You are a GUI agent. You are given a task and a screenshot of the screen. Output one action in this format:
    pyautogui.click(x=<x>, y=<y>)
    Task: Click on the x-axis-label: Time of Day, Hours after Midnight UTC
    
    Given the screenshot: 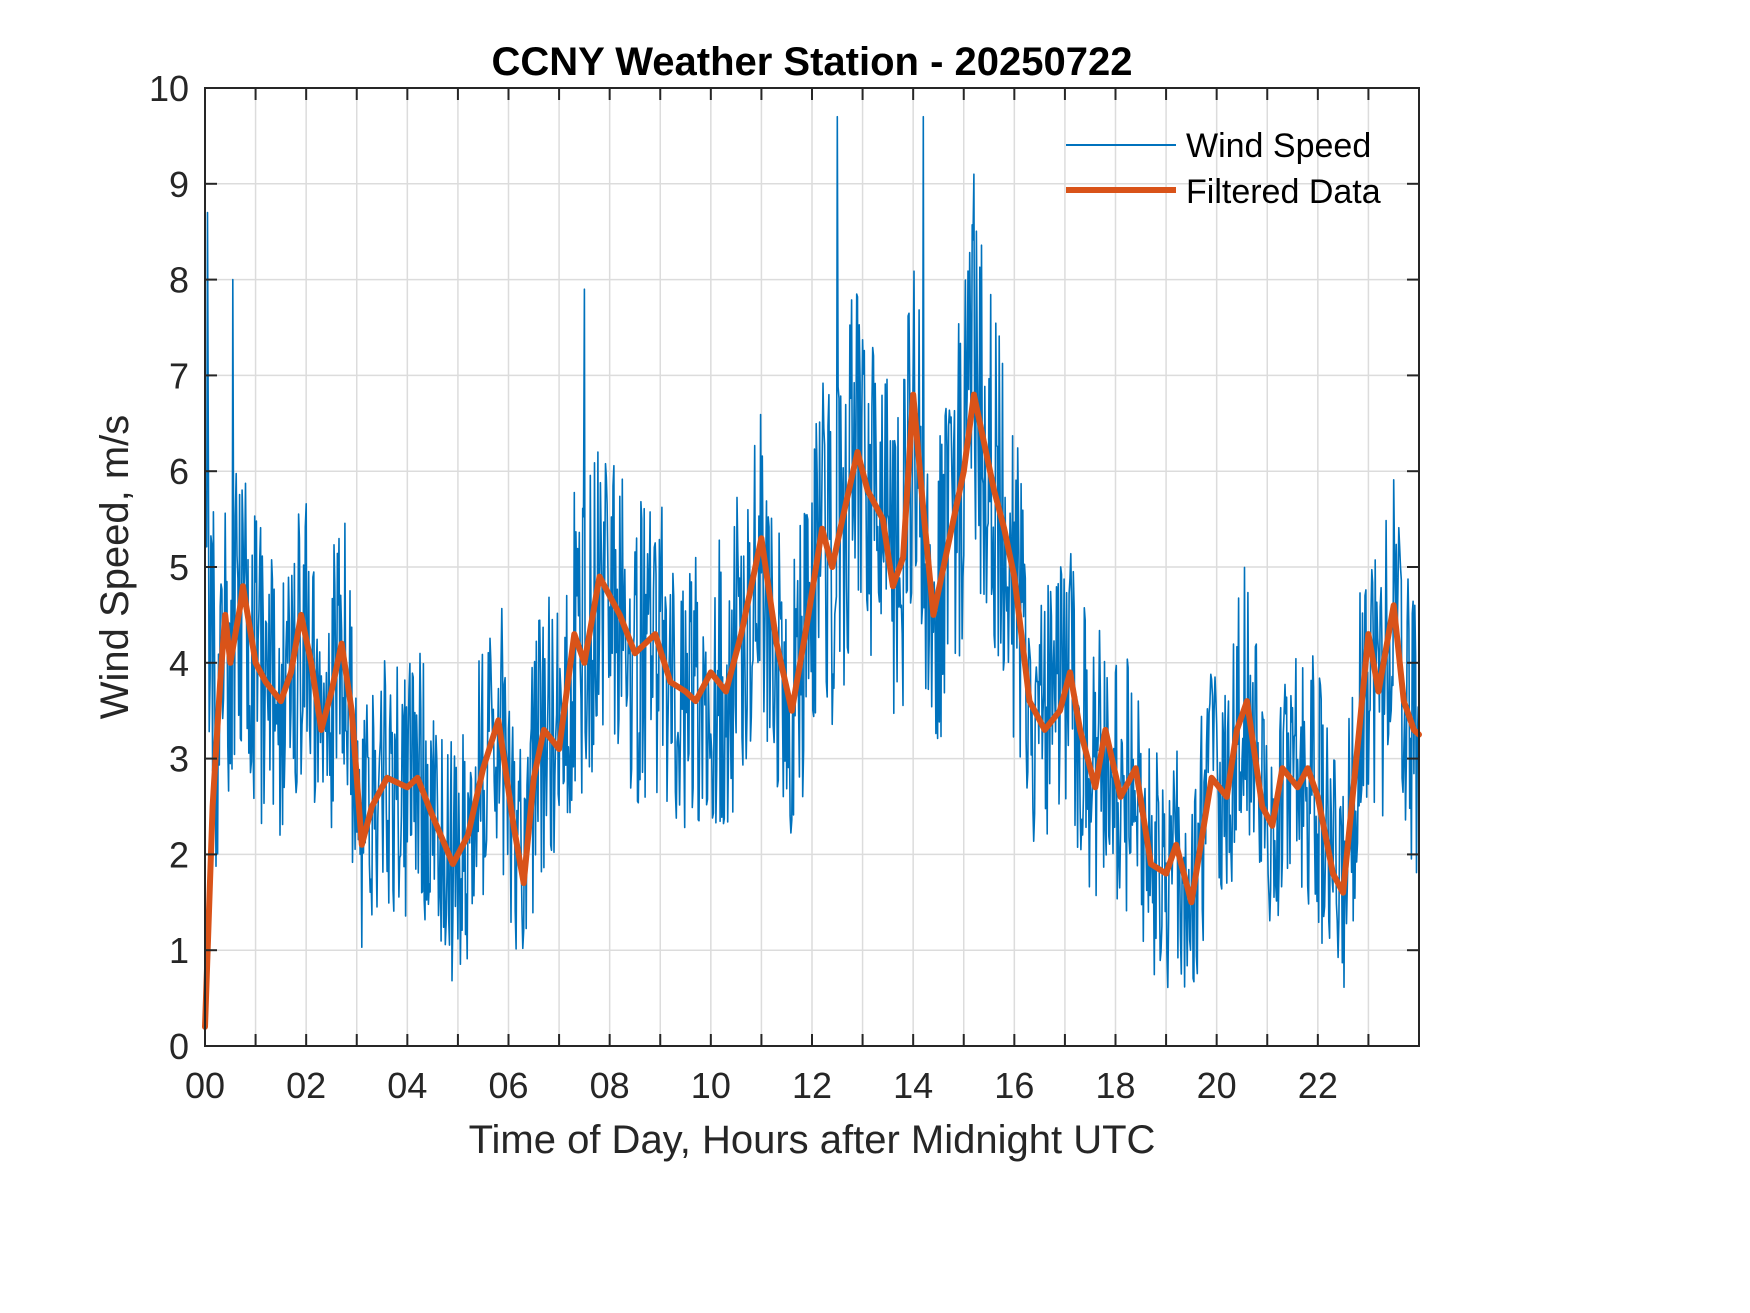 What is the action you would take?
    pyautogui.click(x=812, y=1140)
    